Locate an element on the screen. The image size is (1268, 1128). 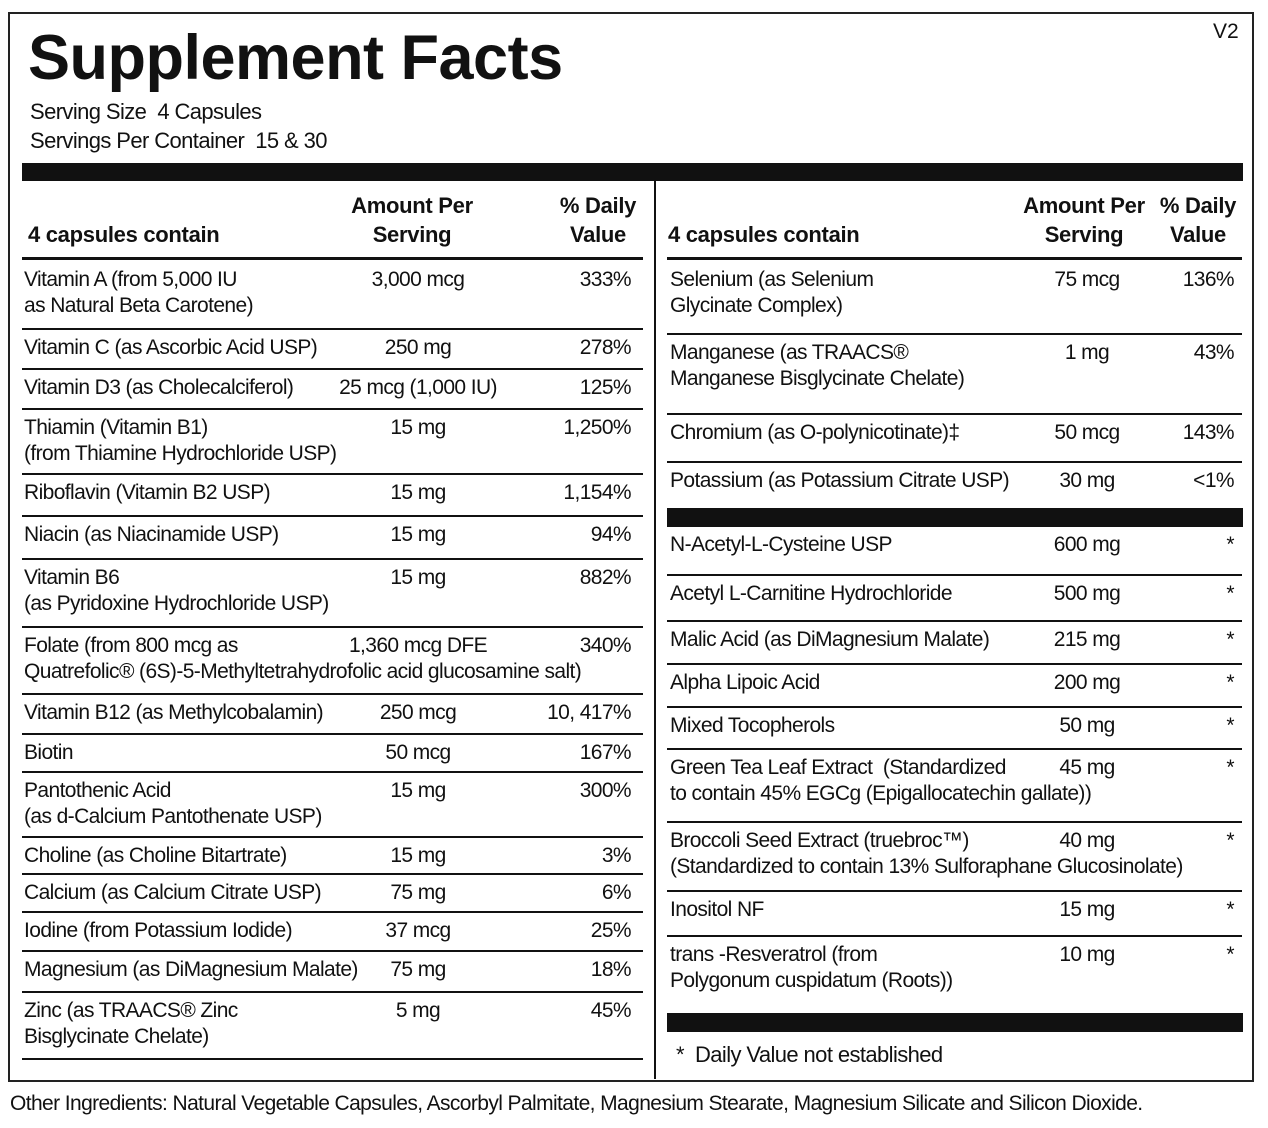
ingredient-name: Magnesium (as DiMagnesium Malate) is located at coordinates (191, 969).